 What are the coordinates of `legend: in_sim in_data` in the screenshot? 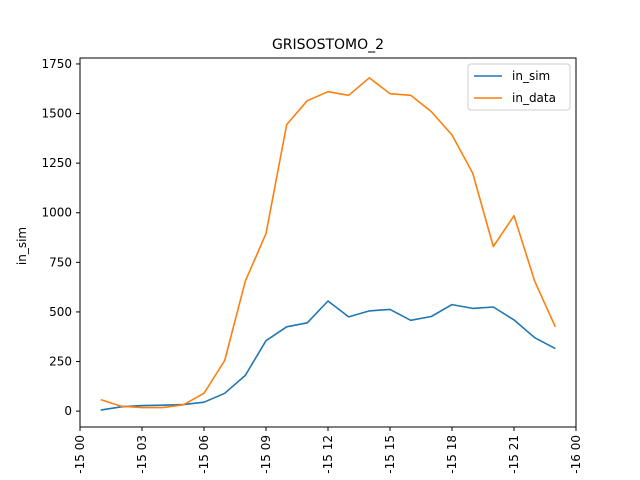 It's located at (519, 87).